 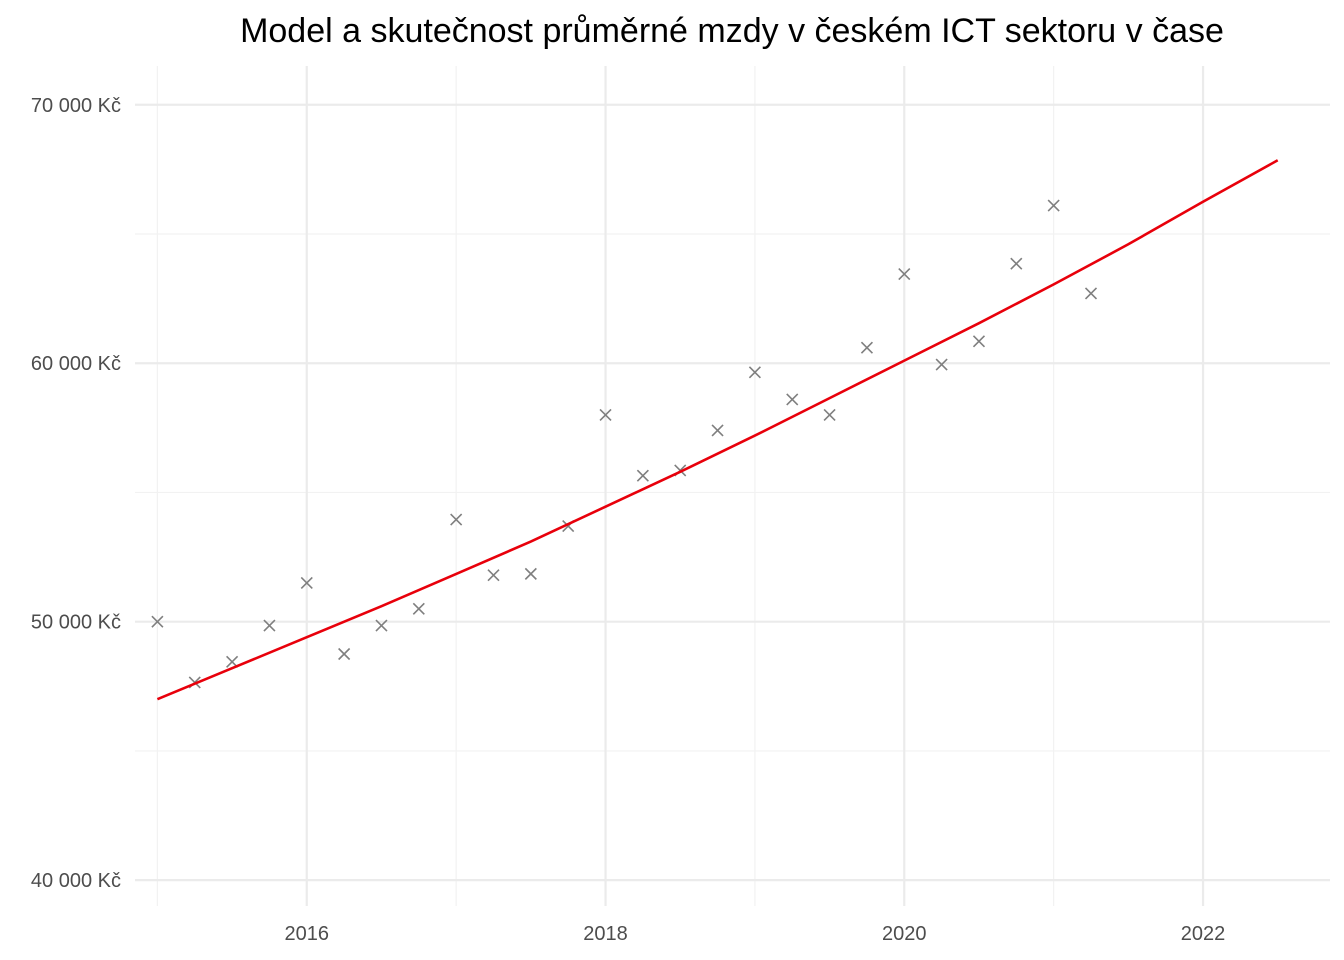 What do you see at coordinates (76, 364) in the screenshot?
I see `y-tick-label: 60 000 Kč` at bounding box center [76, 364].